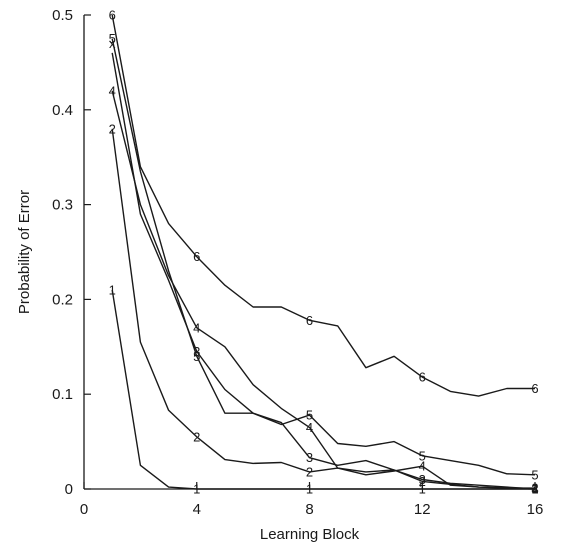 This screenshot has height=552, width=561. What do you see at coordinates (422, 509) in the screenshot?
I see `x-tick-label: 12` at bounding box center [422, 509].